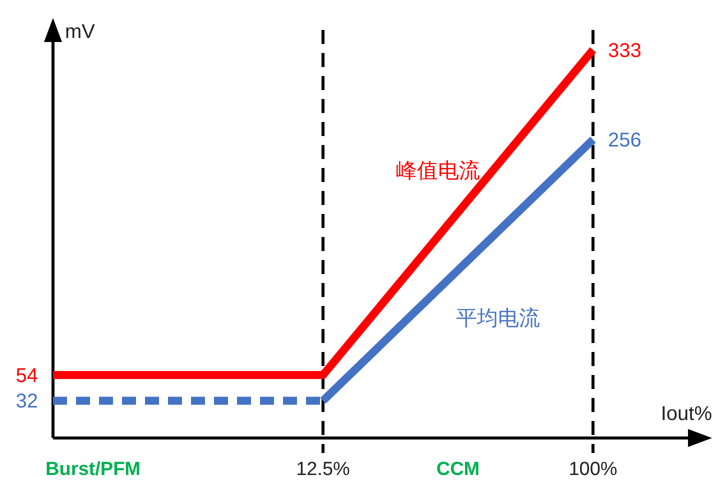 This screenshot has width=715, height=486. Describe the element at coordinates (625, 51) in the screenshot. I see `data-label: 333` at that location.